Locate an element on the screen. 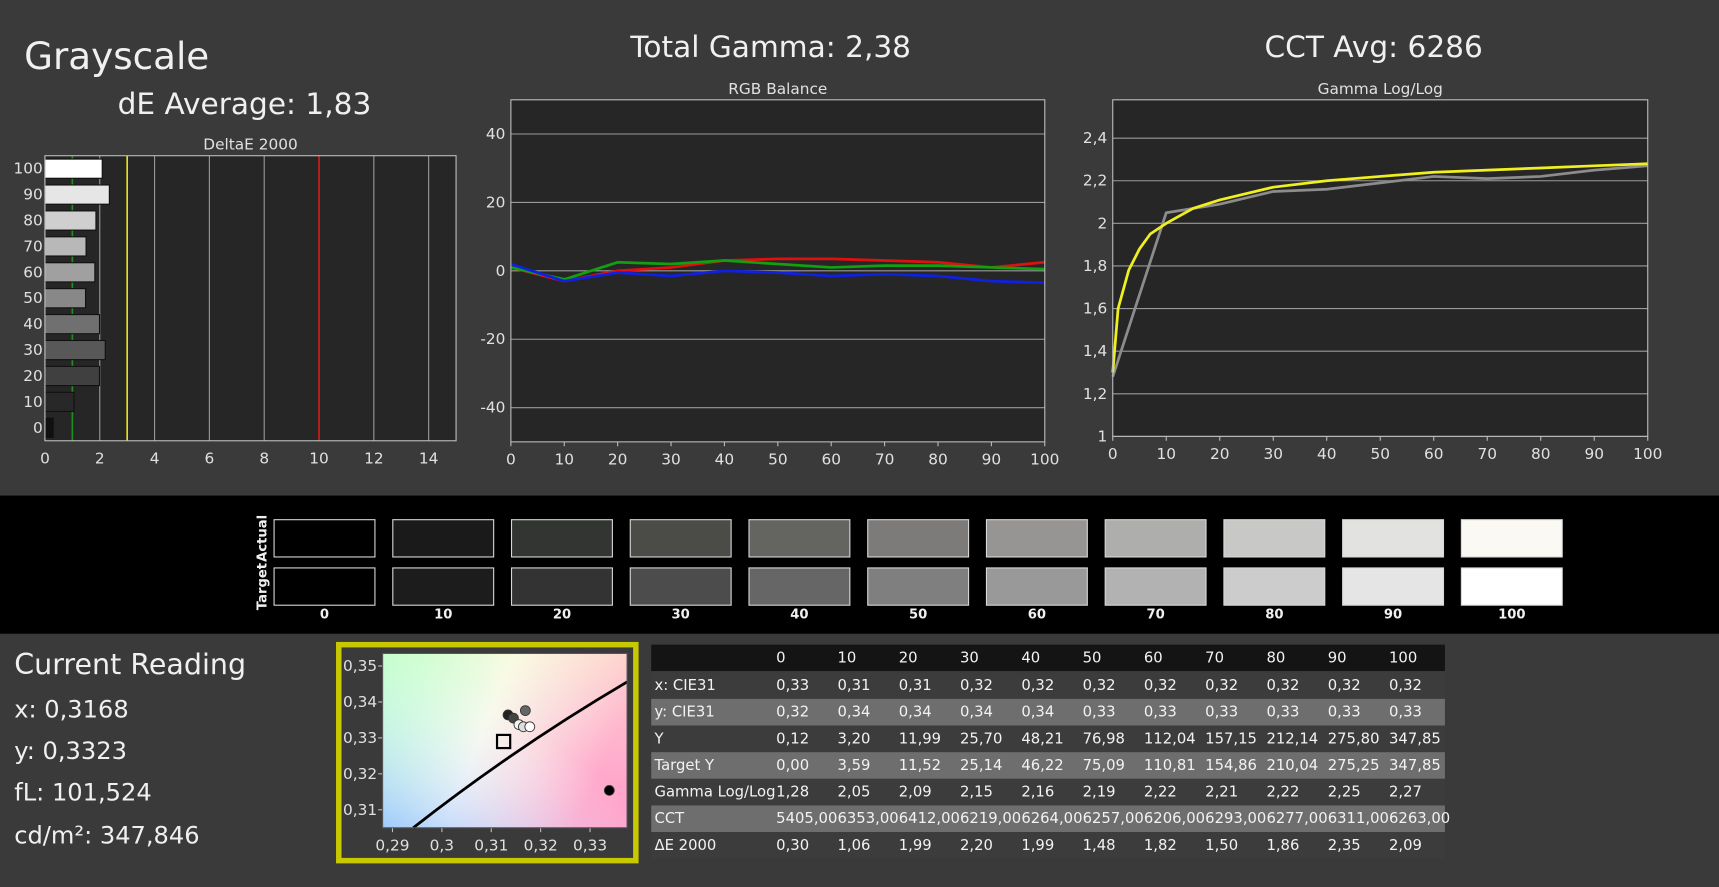  table-cell: 6257,00 is located at coordinates (1113, 818).